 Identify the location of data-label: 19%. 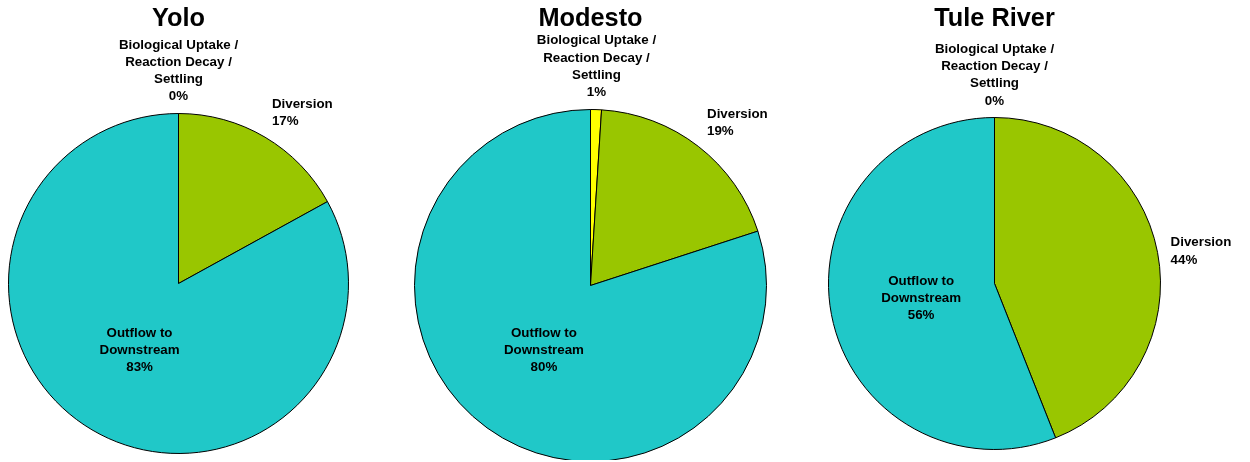
(720, 131).